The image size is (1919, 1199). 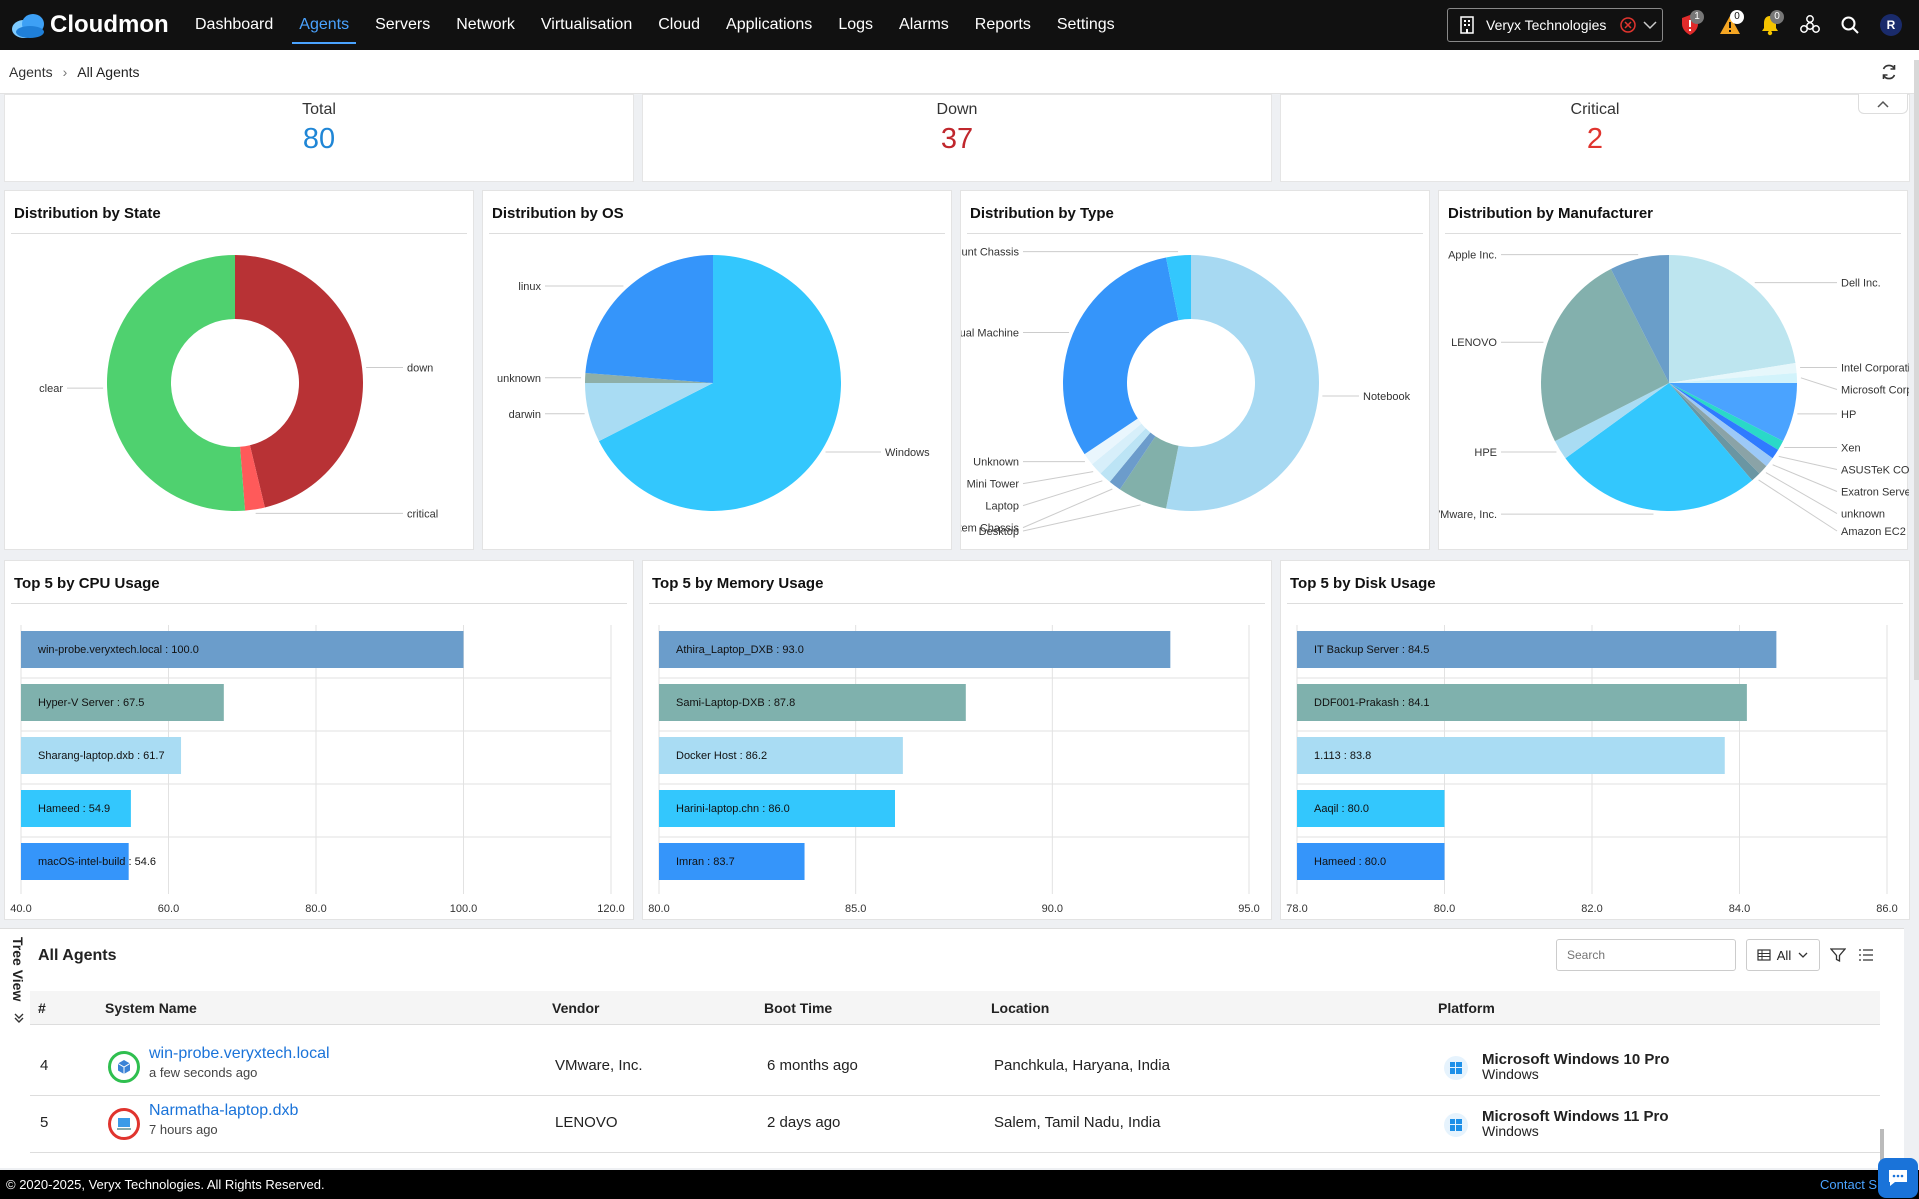 What do you see at coordinates (649, 319) in the screenshot?
I see `slice-linux` at bounding box center [649, 319].